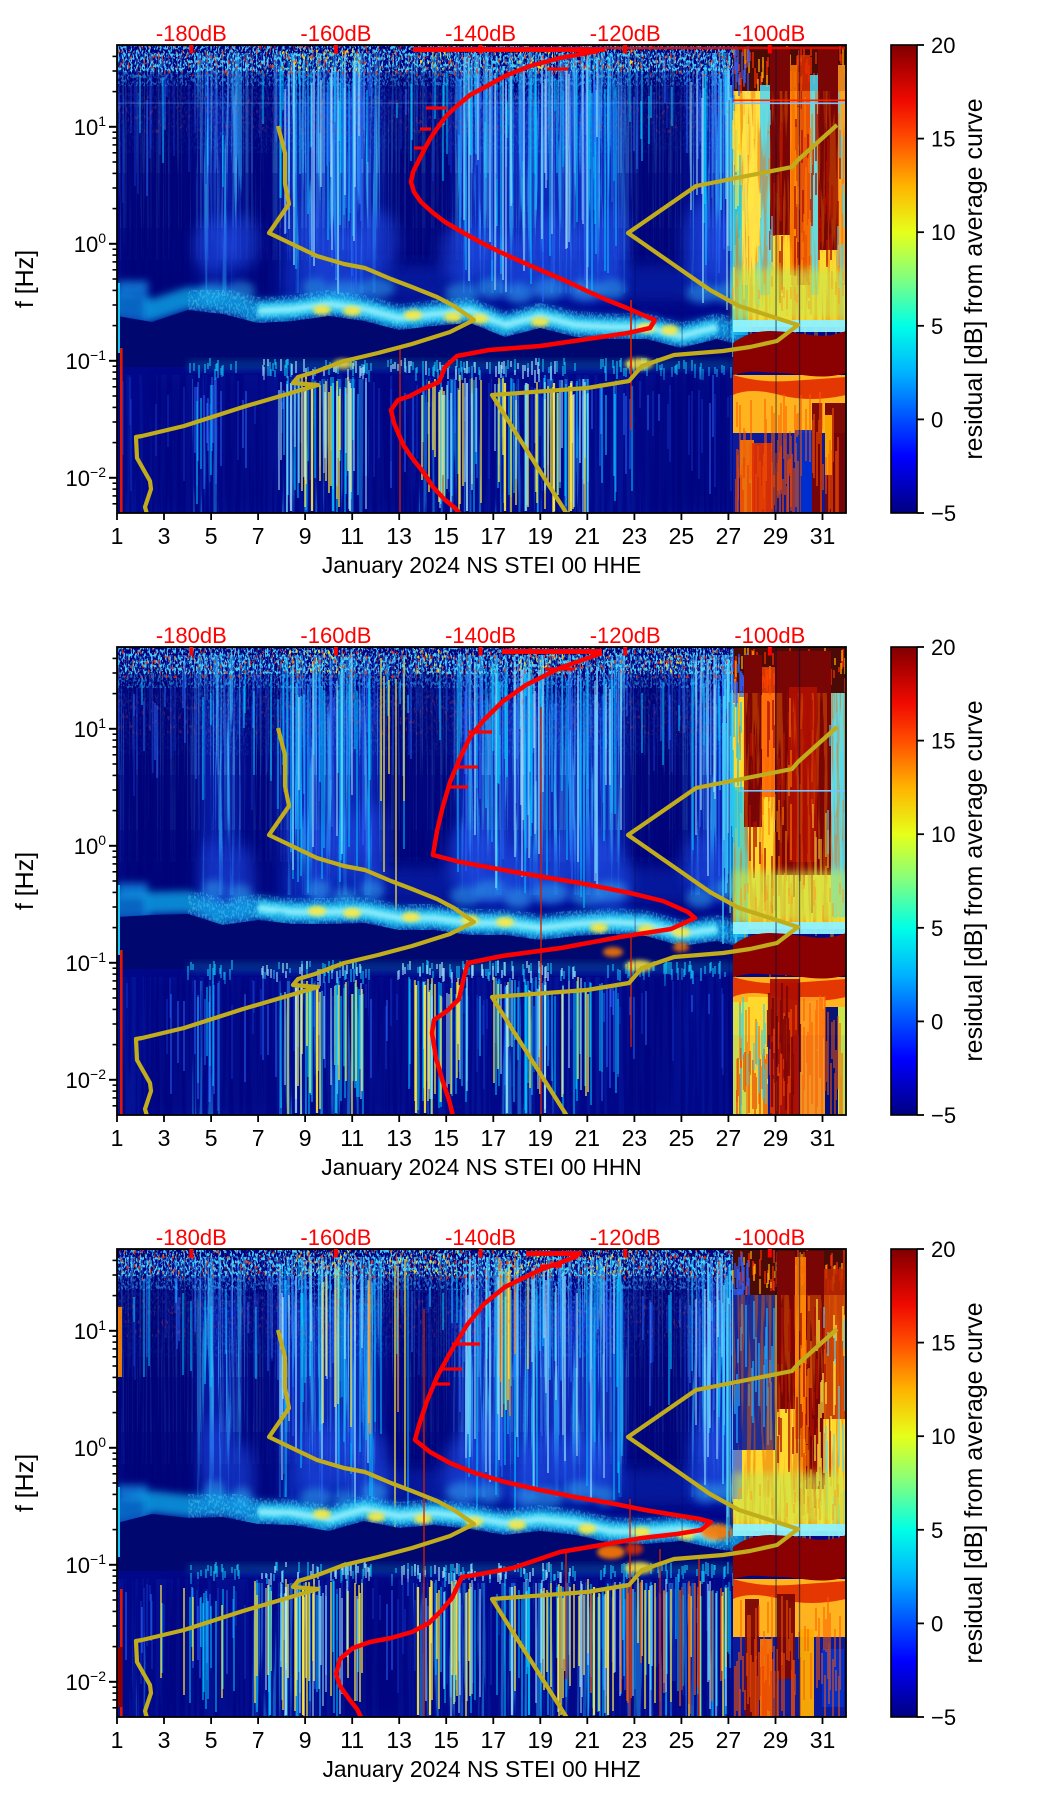 This screenshot has height=1806, width=1052. Describe the element at coordinates (481, 1167) in the screenshot. I see `svg-text: January 2024 NS STEI 00 HHN` at that location.